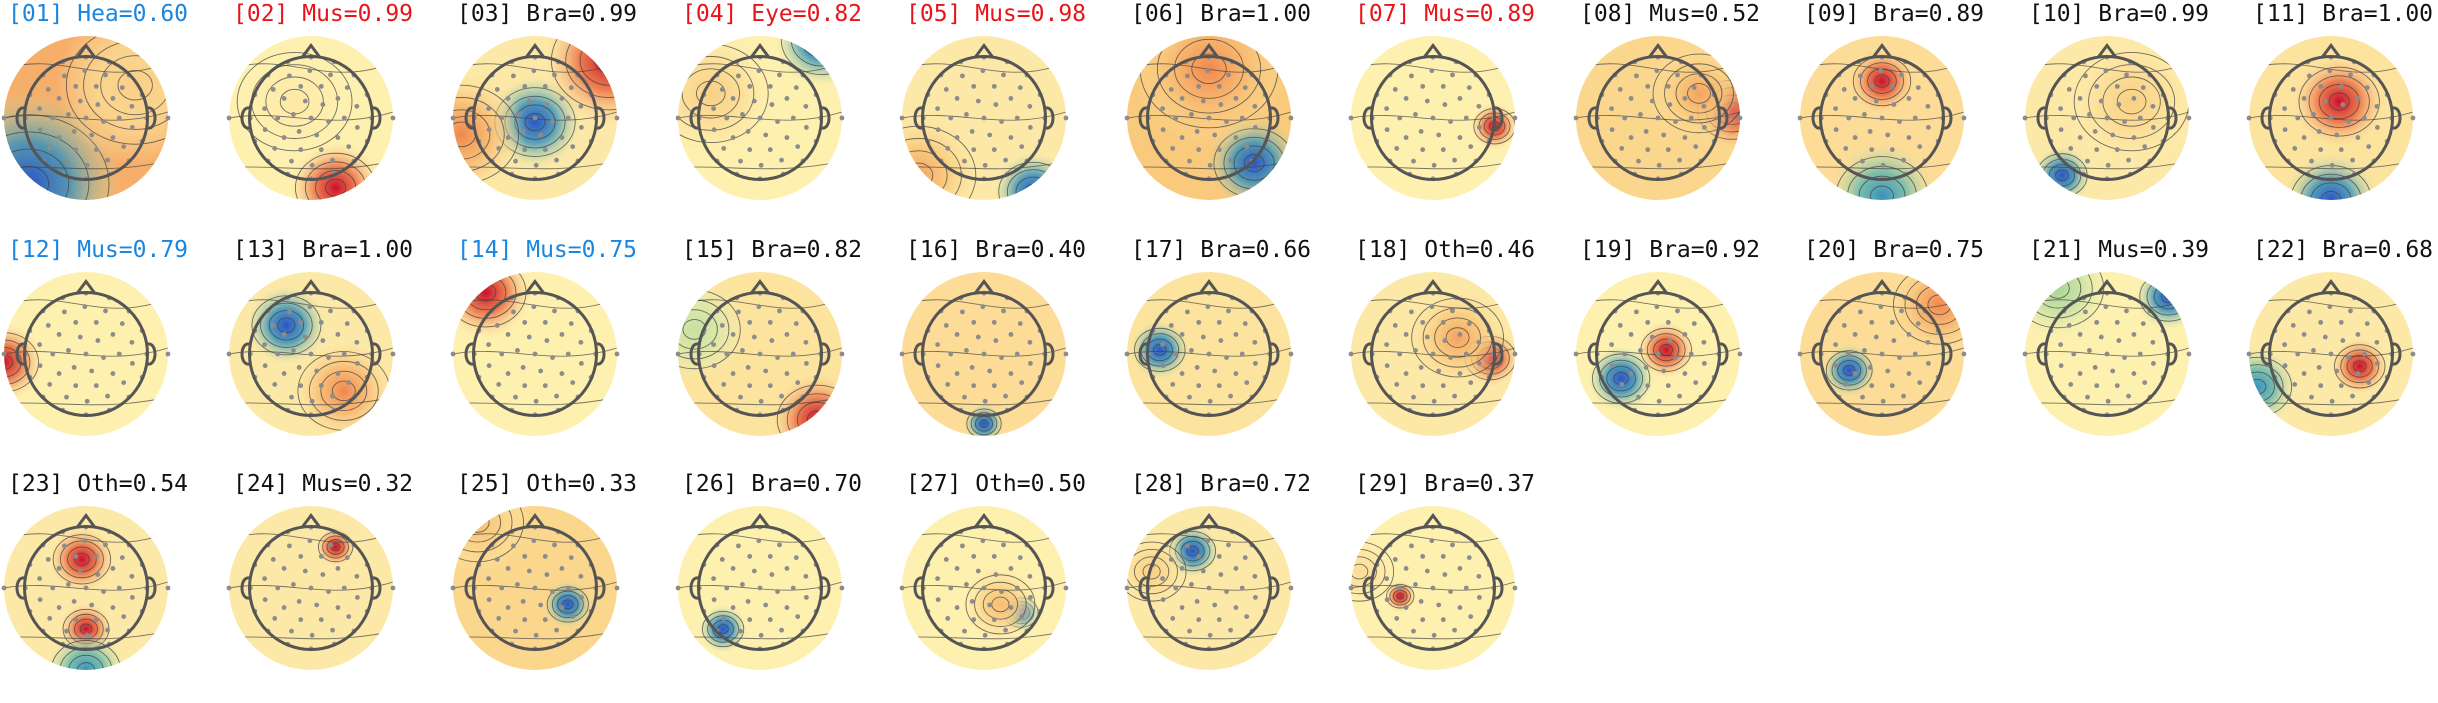  Describe the element at coordinates (760, 287) in the screenshot. I see `nose-outline` at that location.